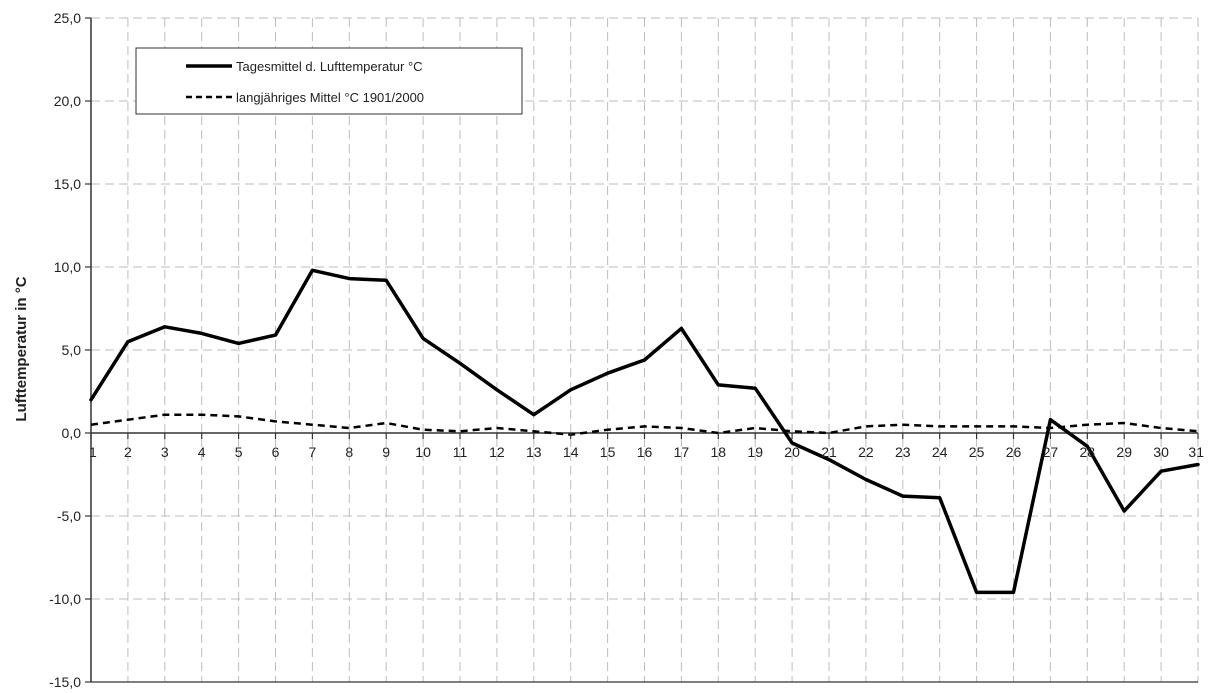 The width and height of the screenshot is (1214, 693). Describe the element at coordinates (67, 101) in the screenshot. I see `y-tick-label: 20,0` at that location.